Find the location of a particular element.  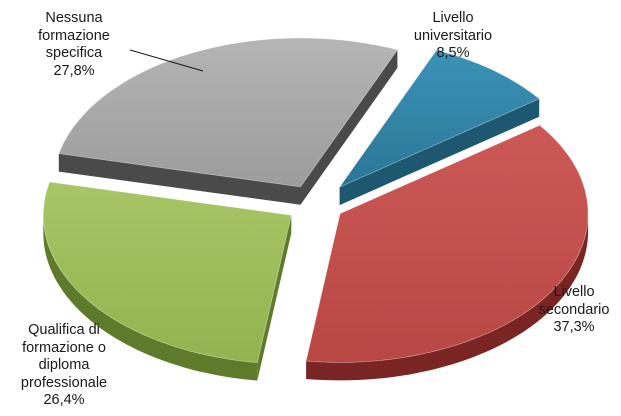

label-nessuna-formazione: Nessuna formazione specifica 27,8% is located at coordinates (74, 44).